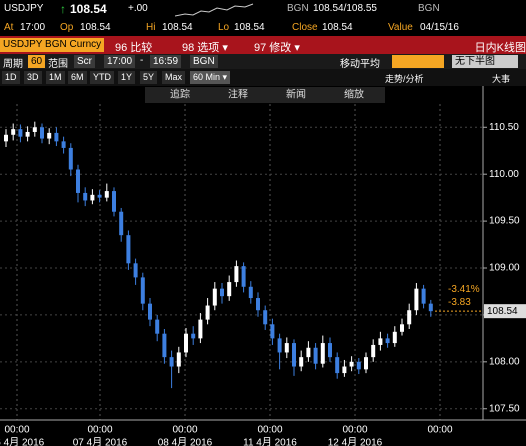 This screenshot has height=446, width=526. Describe the element at coordinates (185, 441) in the screenshot. I see `x-tick-date: 08 4月 2016` at that location.